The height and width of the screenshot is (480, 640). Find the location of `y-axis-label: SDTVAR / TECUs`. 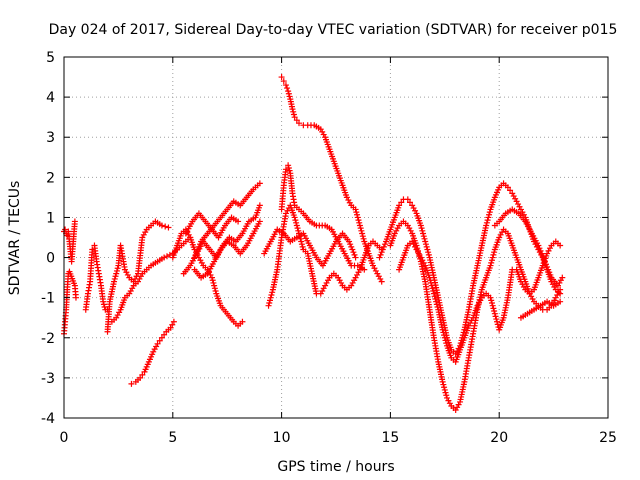

y-axis-label: SDTVAR / TECUs is located at coordinates (15, 238).